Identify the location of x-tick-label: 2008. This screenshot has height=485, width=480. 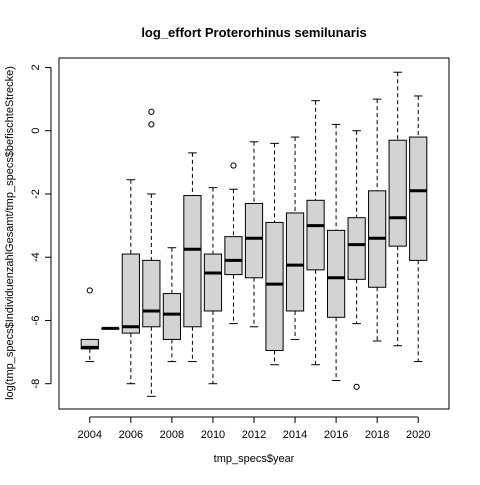
(172, 435).